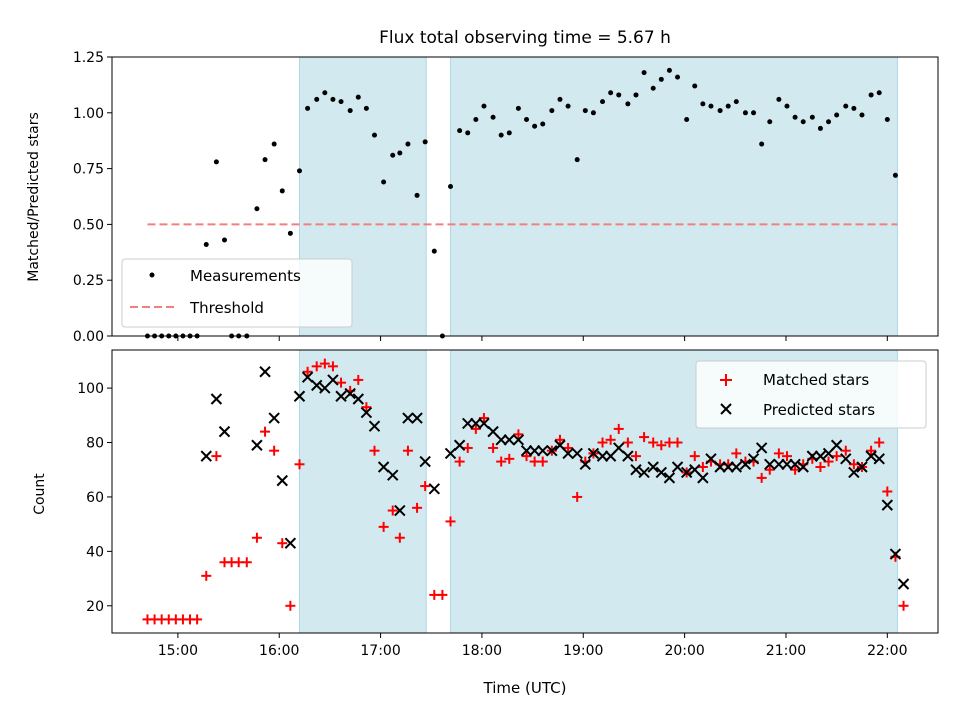 This screenshot has height=720, width=960. What do you see at coordinates (94, 498) in the screenshot?
I see `bottom-y-axis: 20 40 60 80 100` at bounding box center [94, 498].